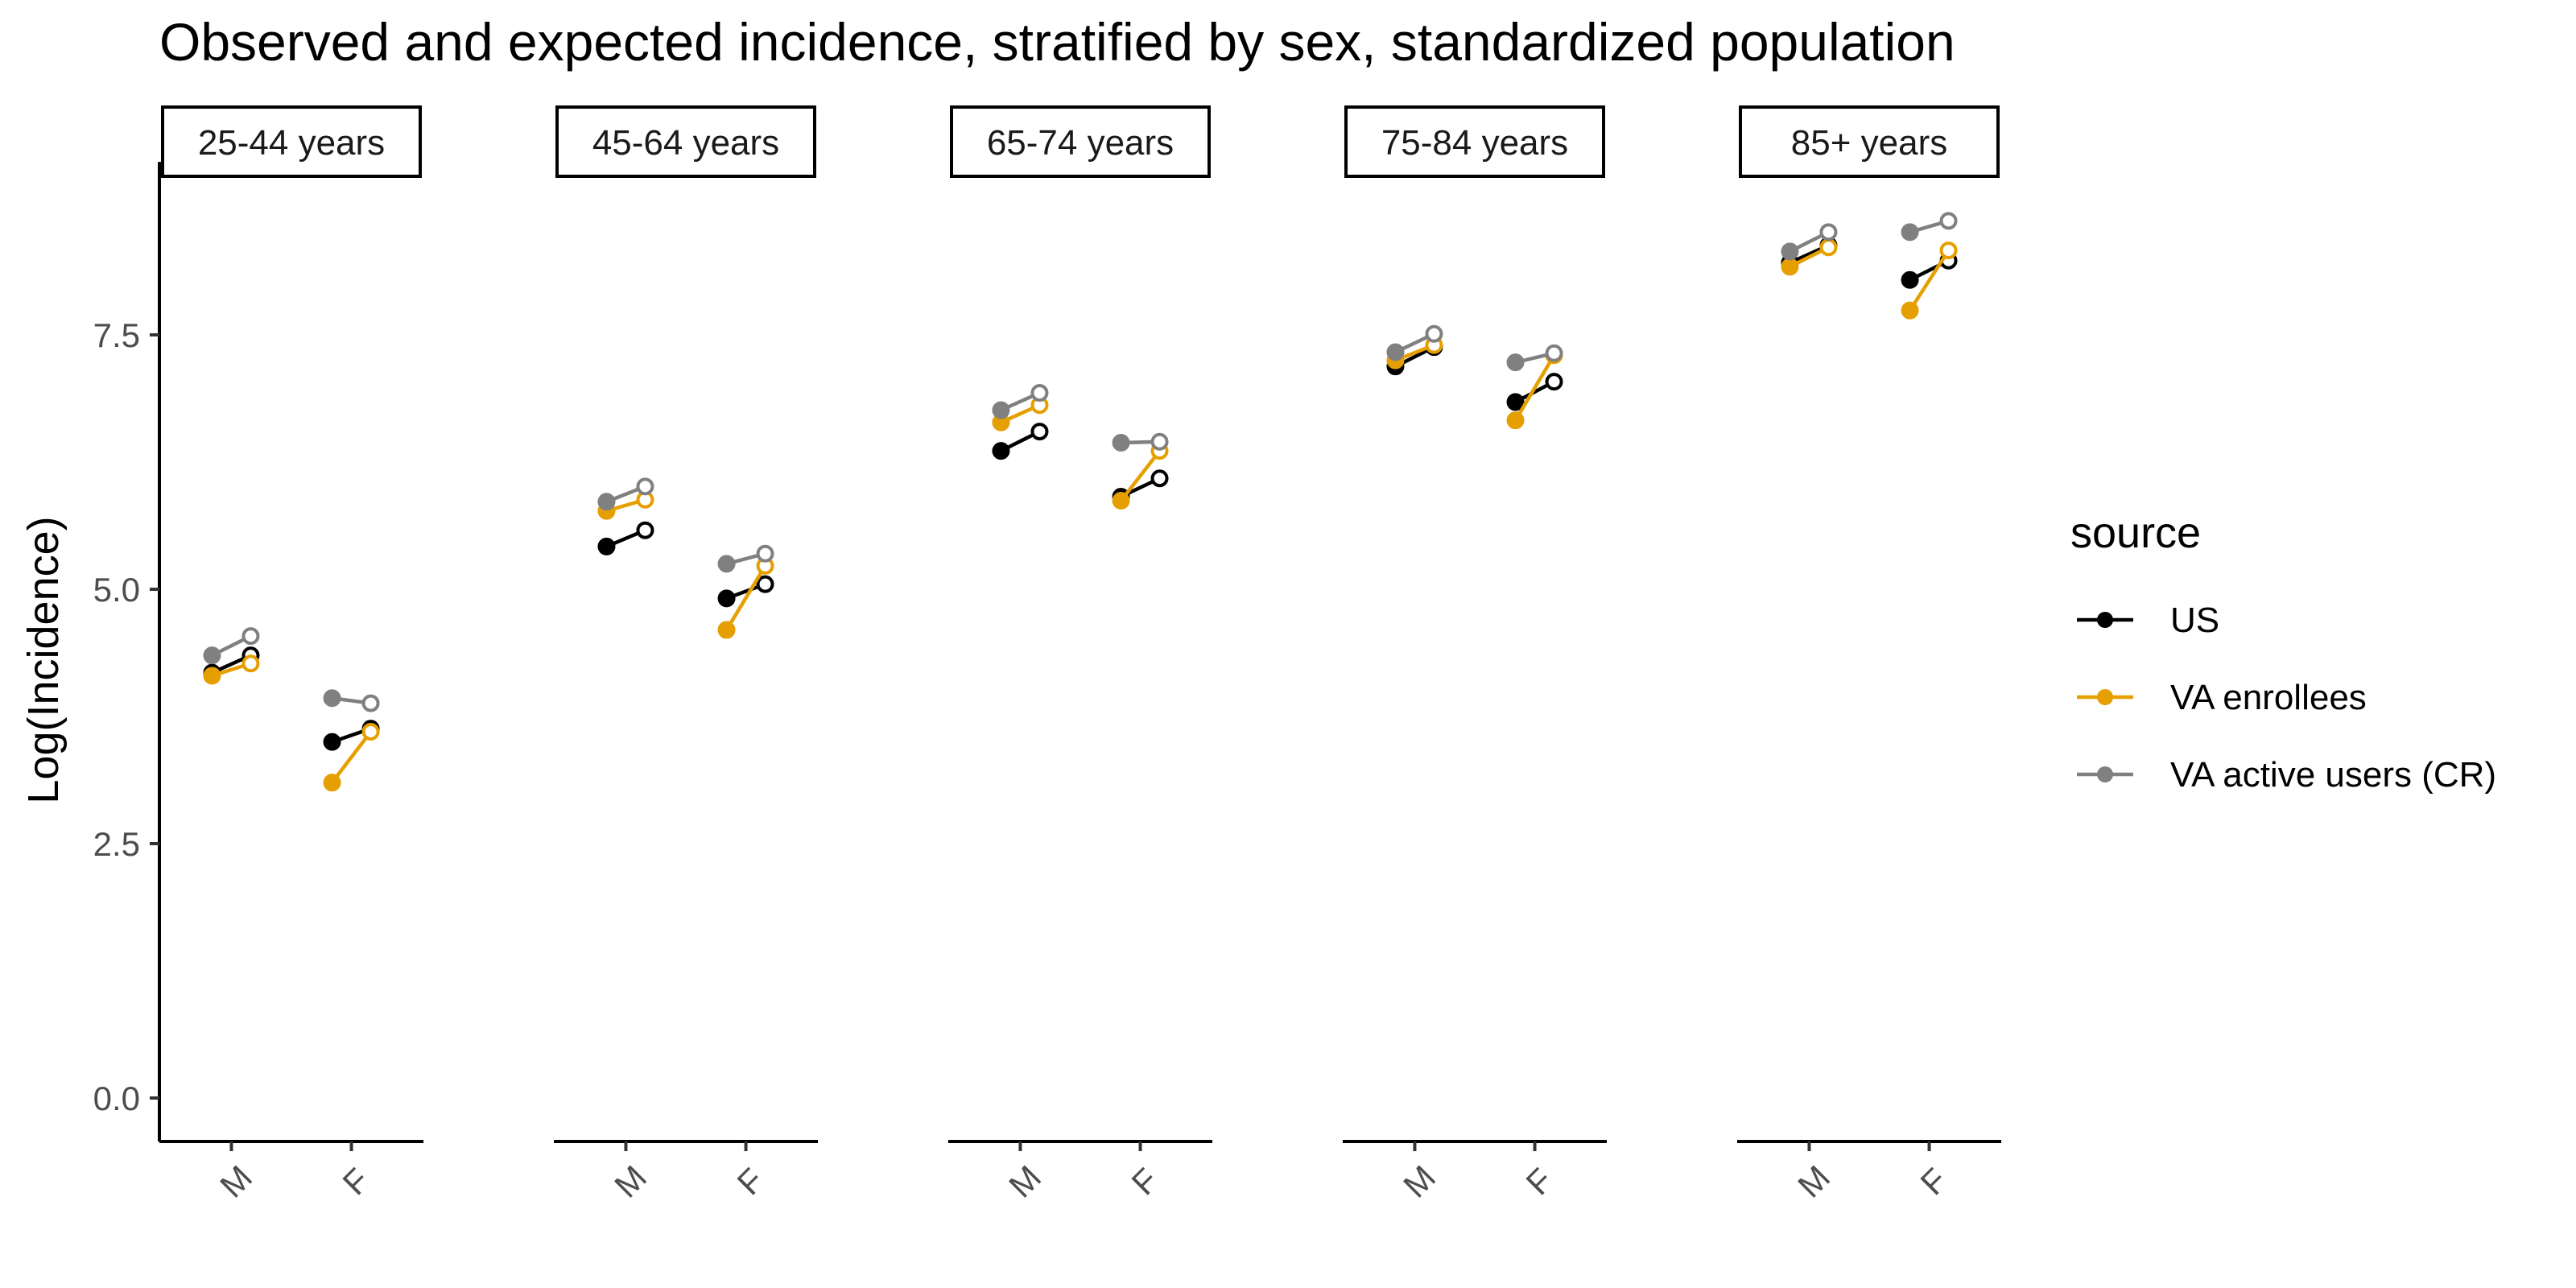  I want to click on legend-label: VA active users (CR), so click(2333, 775).